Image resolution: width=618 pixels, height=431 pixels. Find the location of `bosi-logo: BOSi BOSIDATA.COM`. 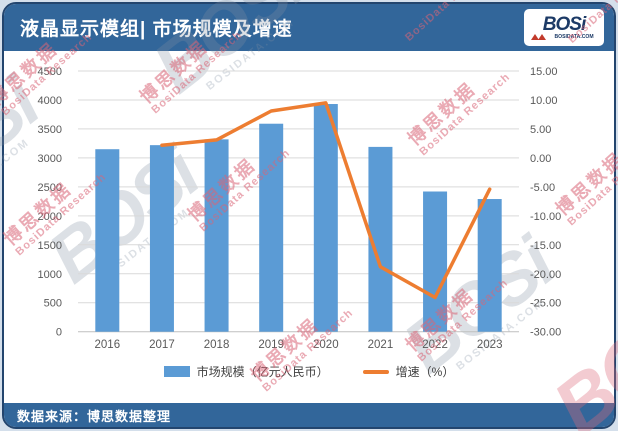

bosi-logo: BOSi BOSIDATA.COM is located at coordinates (564, 27).